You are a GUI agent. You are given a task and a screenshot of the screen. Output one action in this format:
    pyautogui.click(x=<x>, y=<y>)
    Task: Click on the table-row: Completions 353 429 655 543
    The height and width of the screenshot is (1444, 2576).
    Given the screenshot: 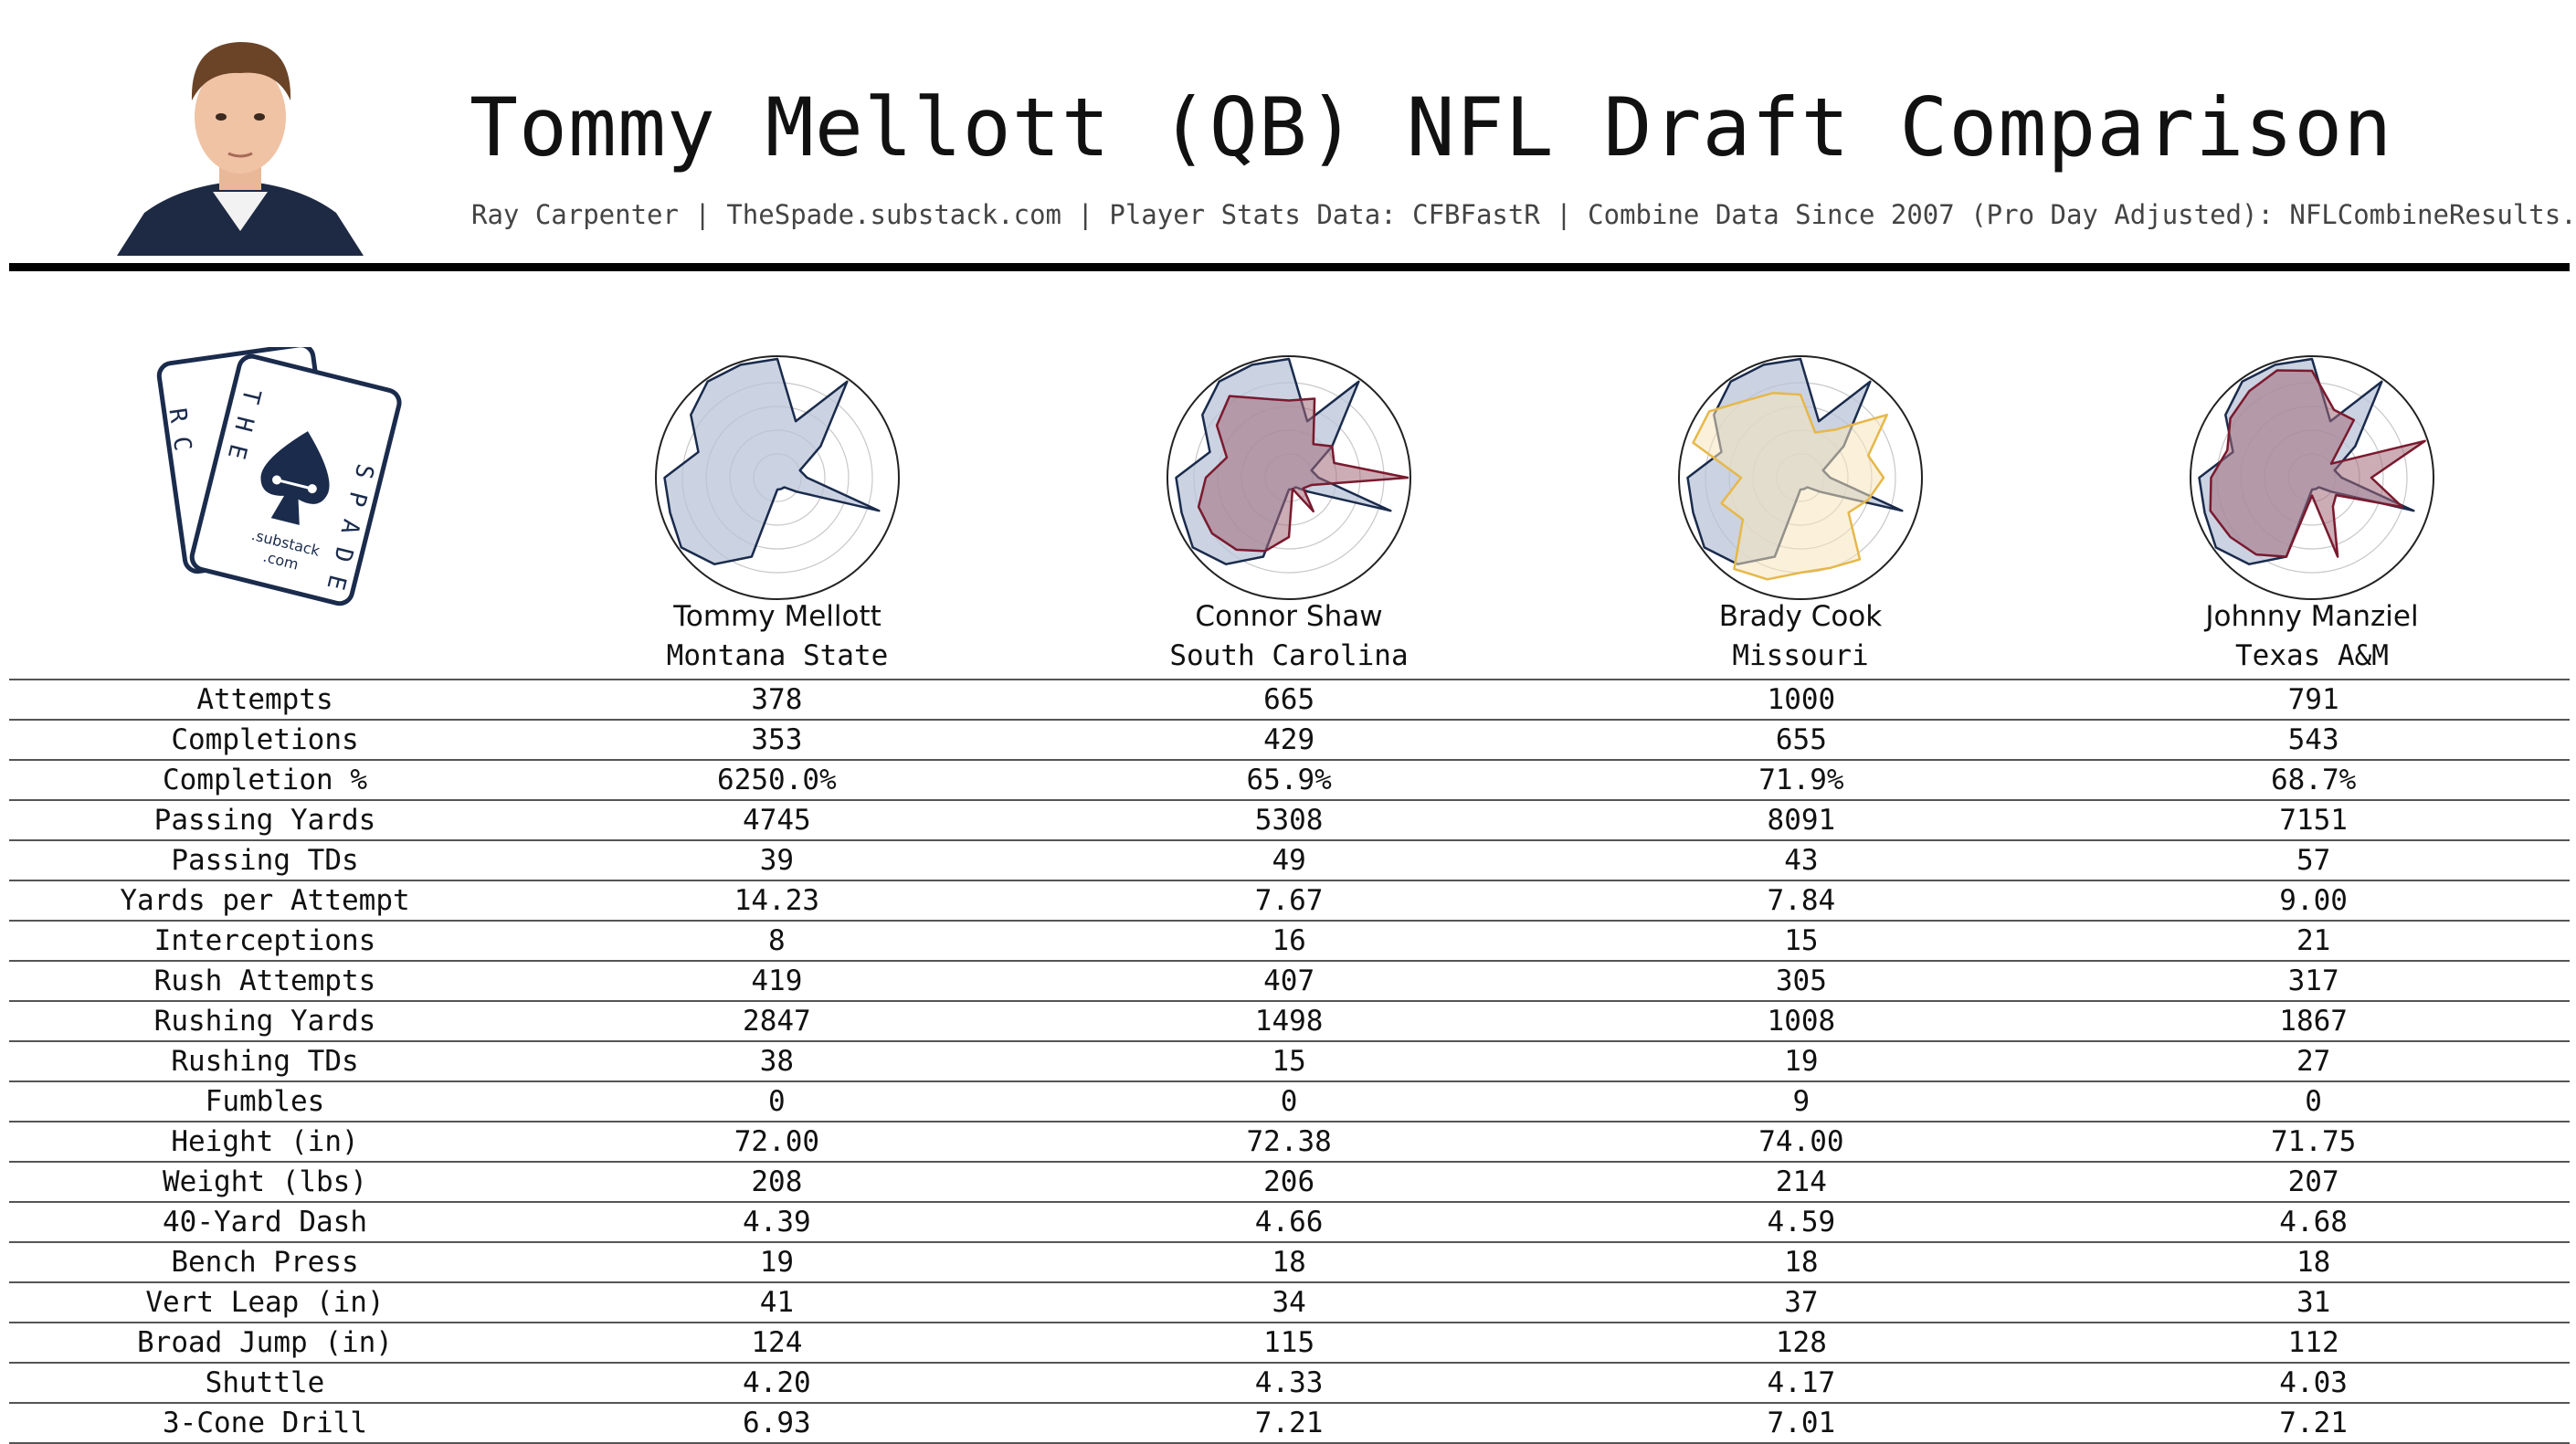 What is the action you would take?
    pyautogui.click(x=1289, y=739)
    